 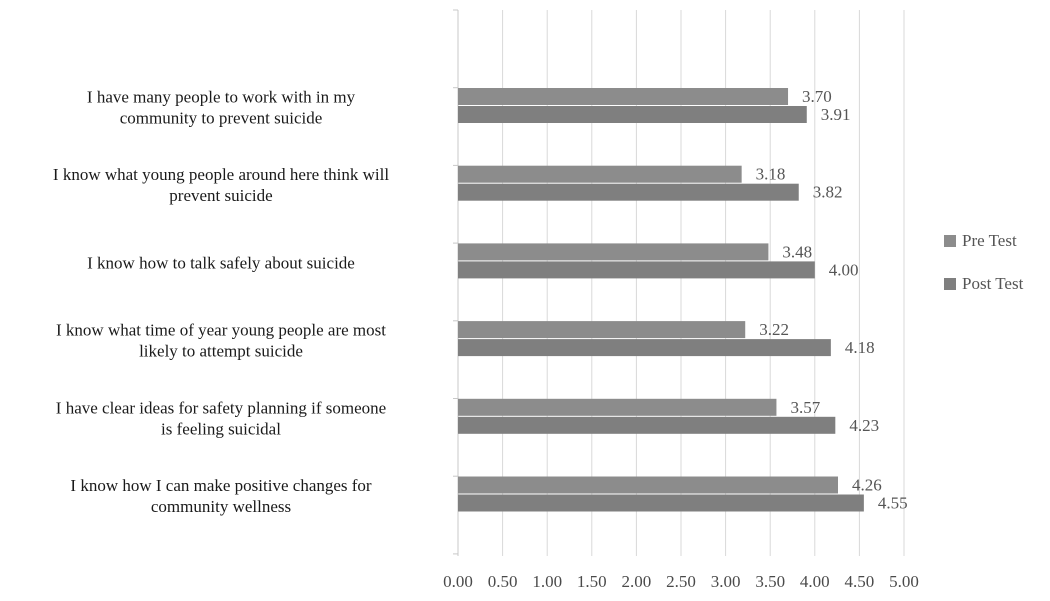 What do you see at coordinates (681, 581) in the screenshot?
I see `x-tick-label: 2.50` at bounding box center [681, 581].